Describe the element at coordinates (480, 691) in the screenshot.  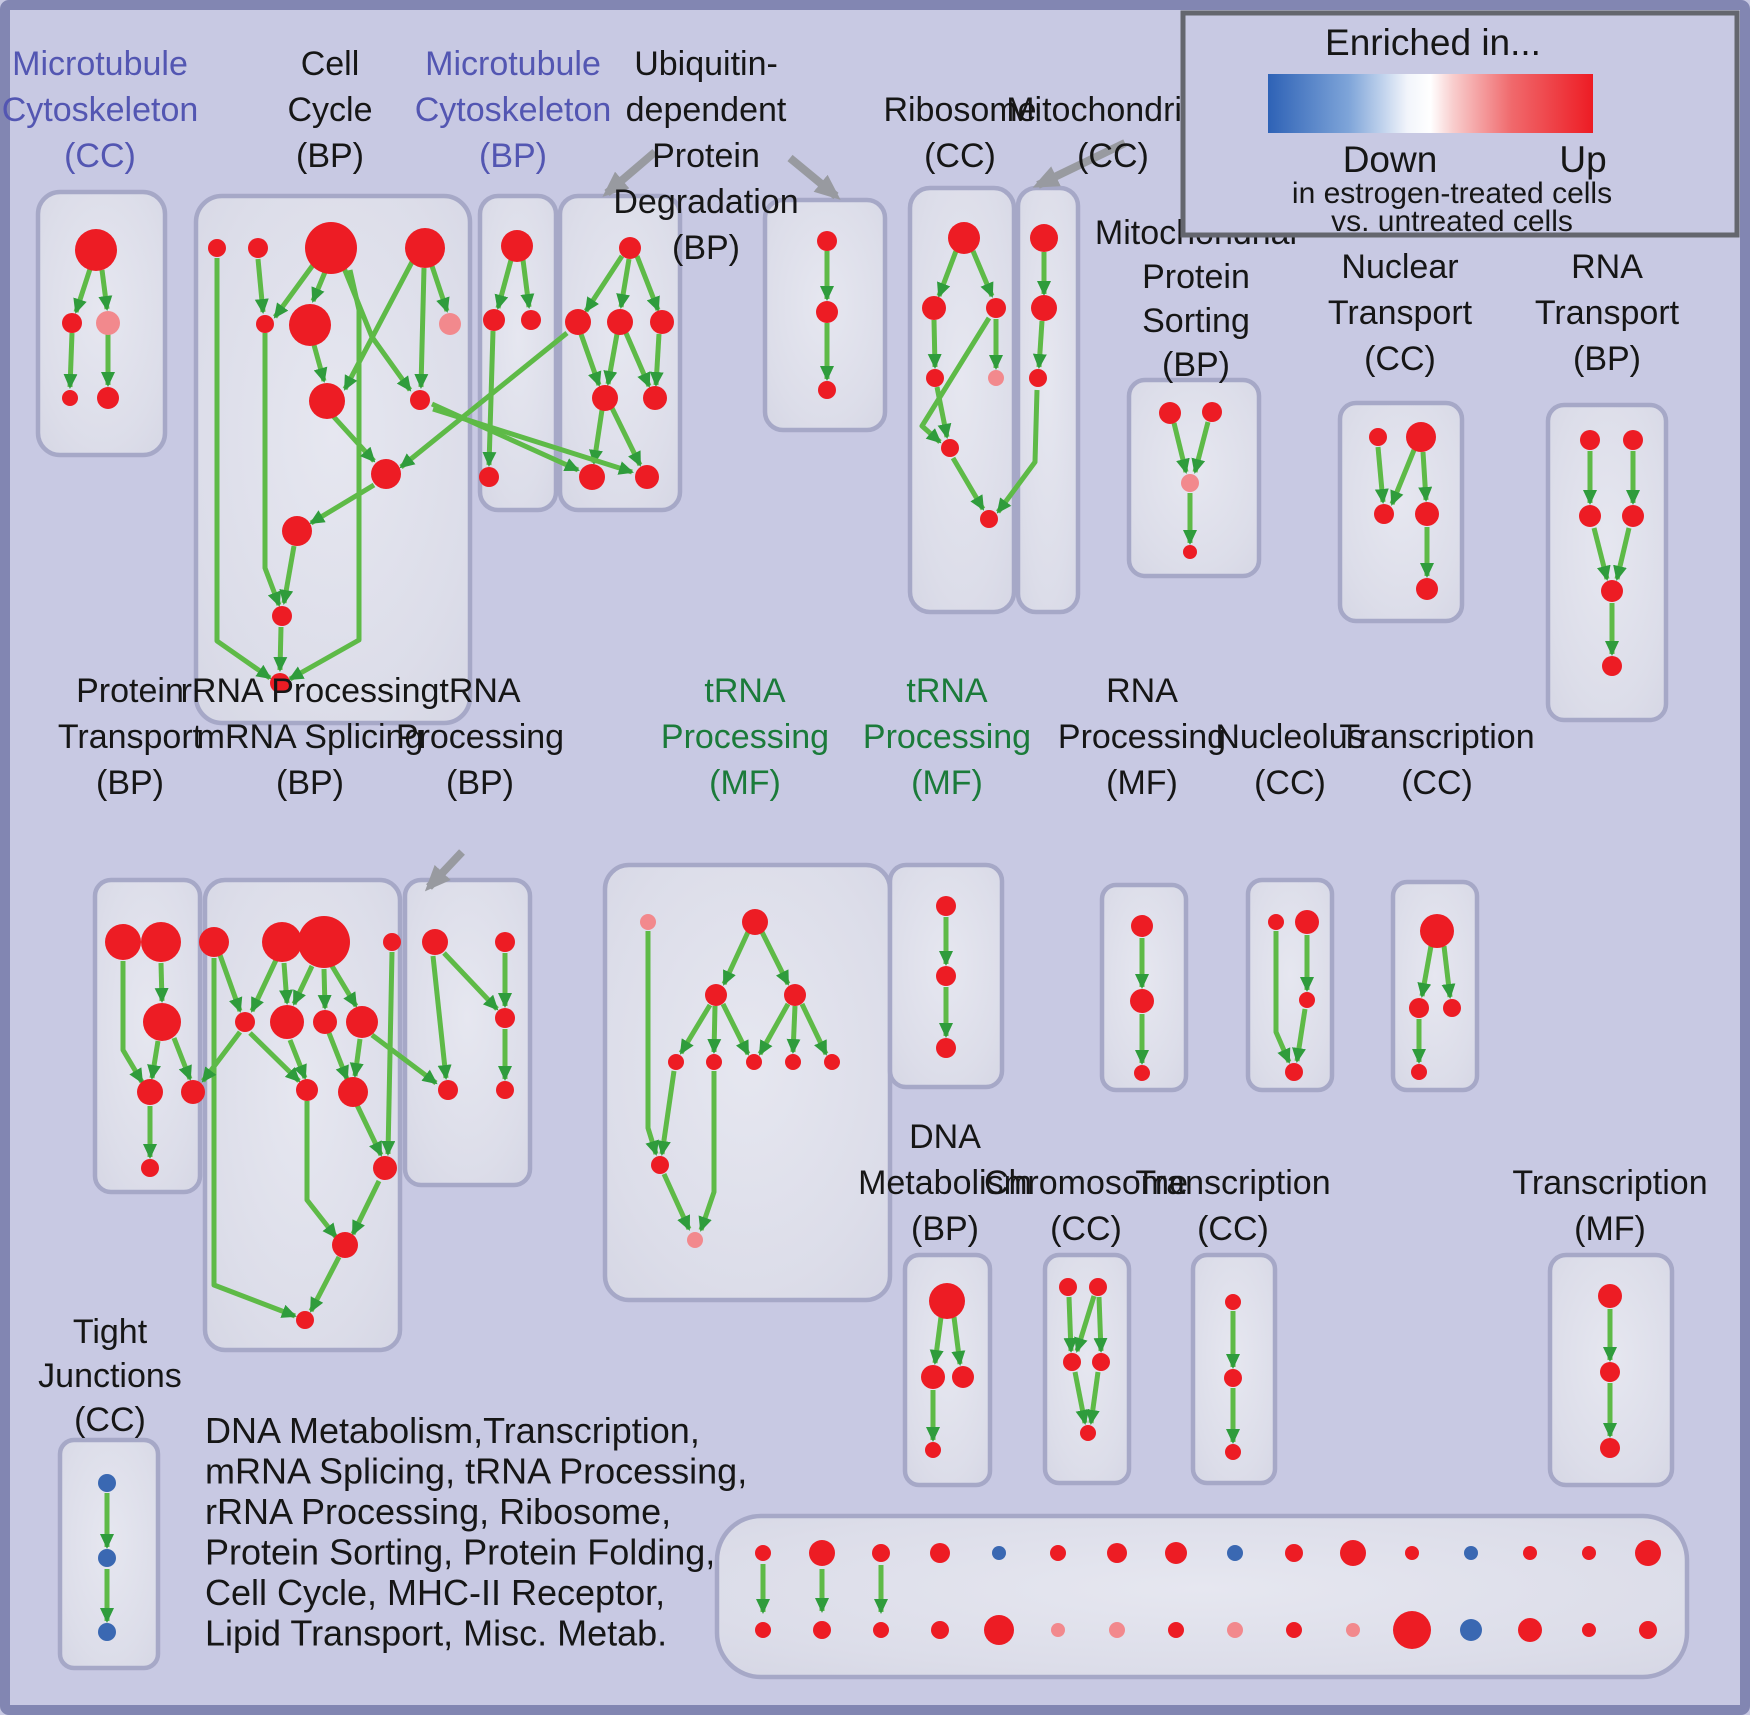
I see `trna-processing-bp-label-line-0: tRNA` at that location.